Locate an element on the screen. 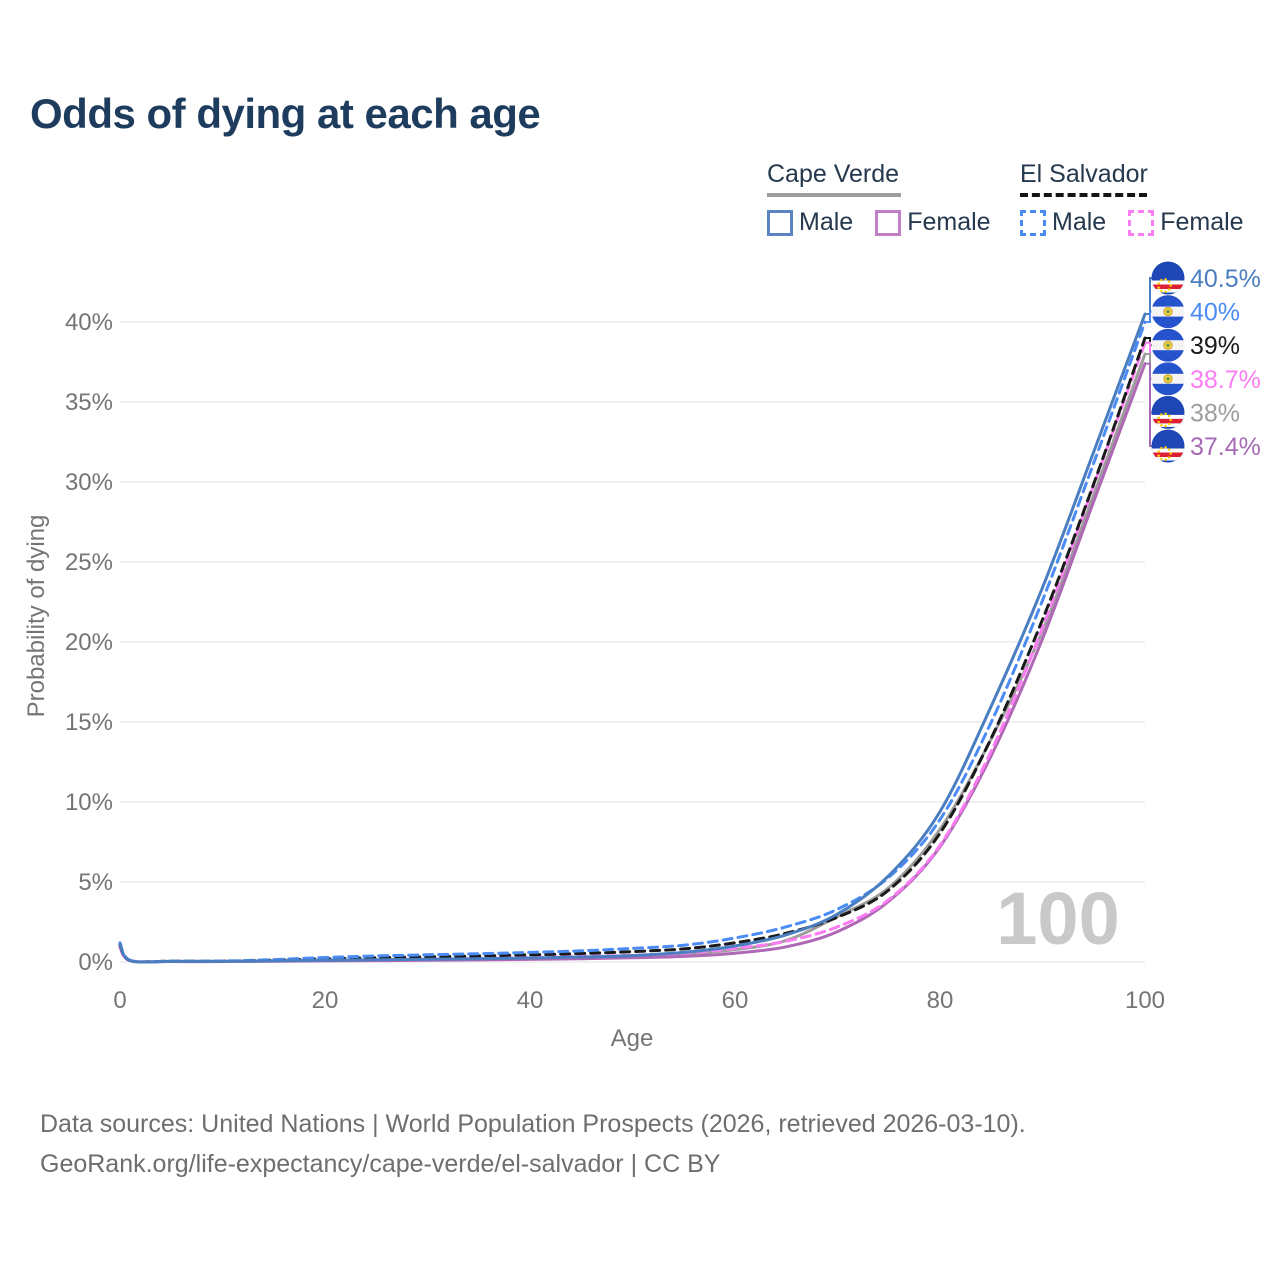  end-label: 40.5% is located at coordinates (1206, 278).